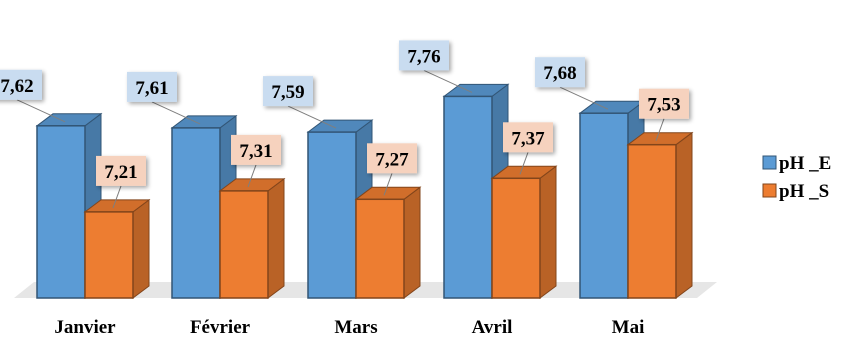 Image resolution: width=861 pixels, height=342 pixels. I want to click on data-label-ph-e-mai: 7,68, so click(572, 83).